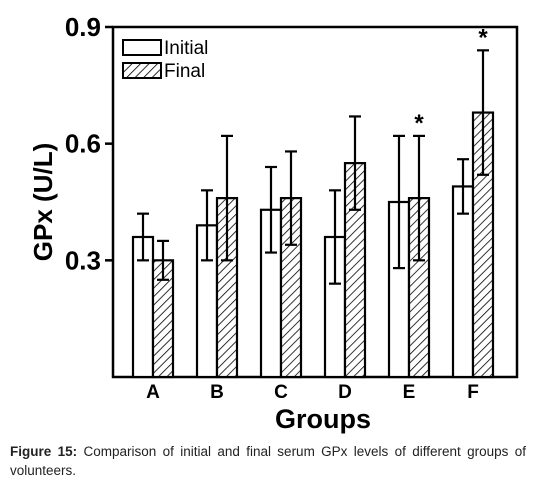 The width and height of the screenshot is (536, 483). I want to click on x-tick-label: A, so click(153, 392).